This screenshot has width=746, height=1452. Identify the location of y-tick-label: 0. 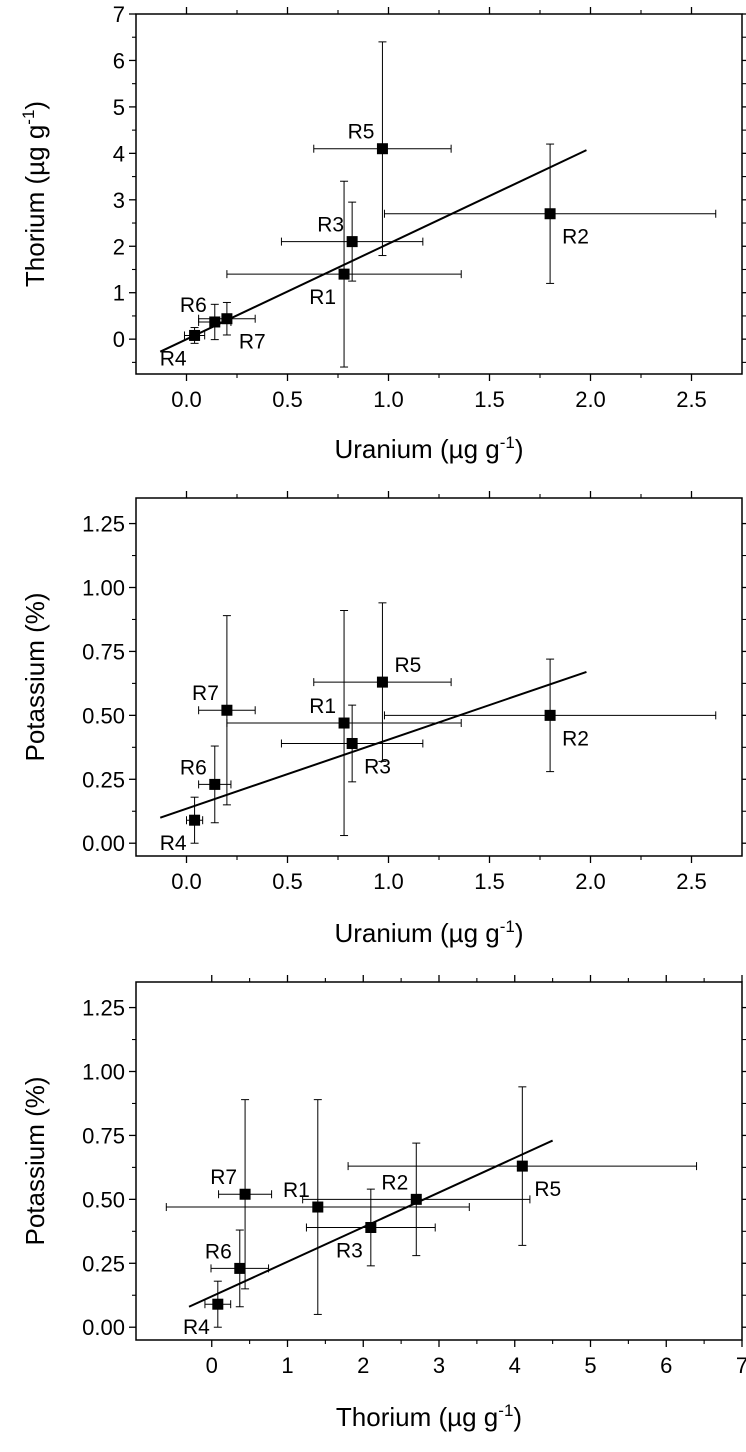
(119, 339).